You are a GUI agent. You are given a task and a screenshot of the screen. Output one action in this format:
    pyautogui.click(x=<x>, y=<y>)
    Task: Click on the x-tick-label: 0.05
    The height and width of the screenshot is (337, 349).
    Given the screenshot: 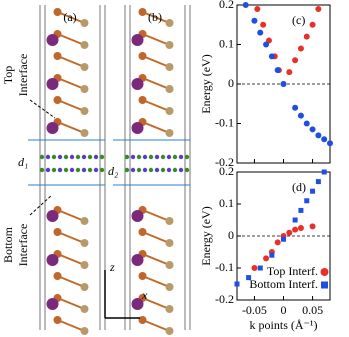 What is the action you would take?
    pyautogui.click(x=312, y=310)
    